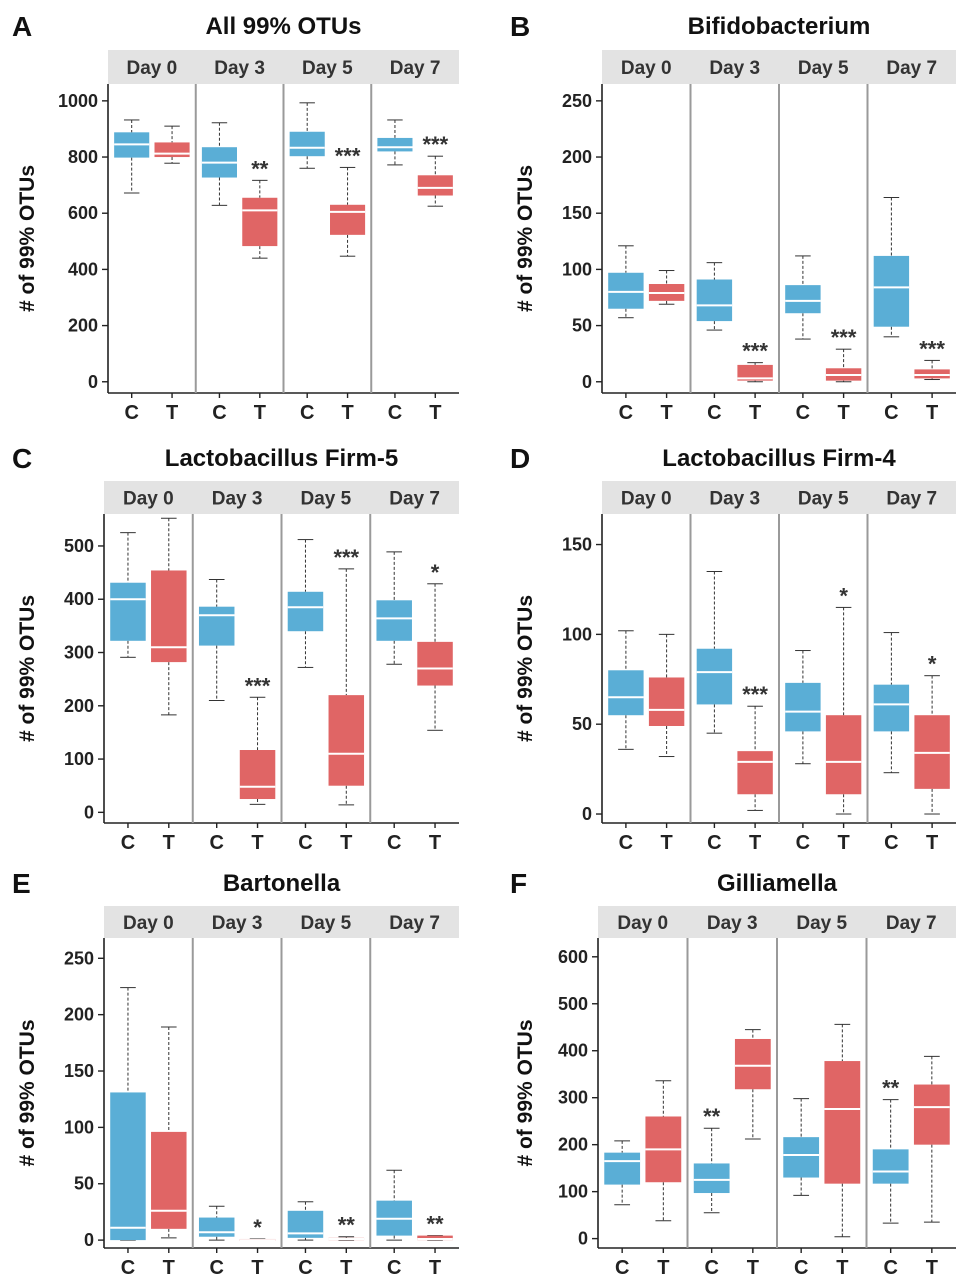 Image resolution: width=961 pixels, height=1275 pixels. I want to click on box-day7-c, so click(394, 608).